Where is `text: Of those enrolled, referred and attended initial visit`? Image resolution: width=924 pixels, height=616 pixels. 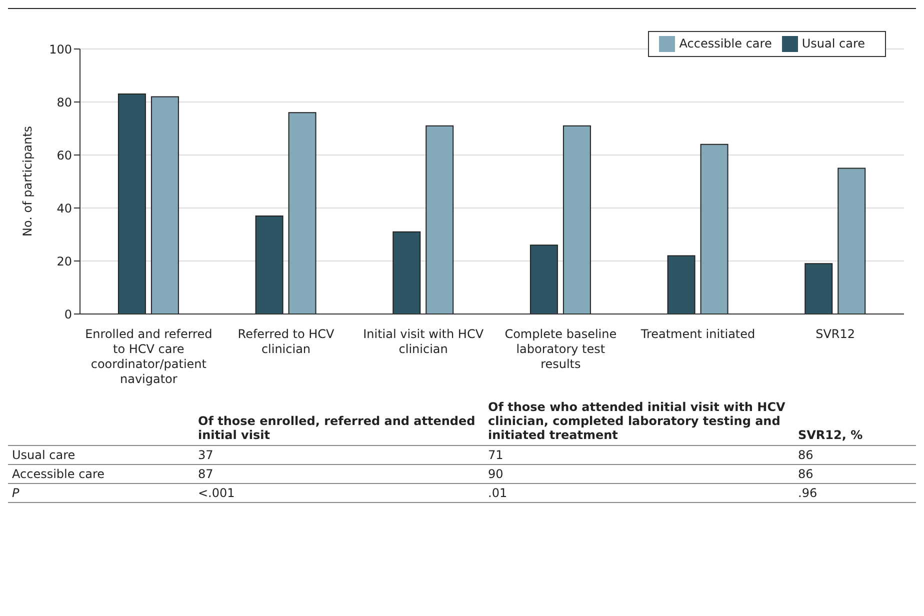
text: Of those enrolled, referred and attended initial visit is located at coordinates (337, 428).